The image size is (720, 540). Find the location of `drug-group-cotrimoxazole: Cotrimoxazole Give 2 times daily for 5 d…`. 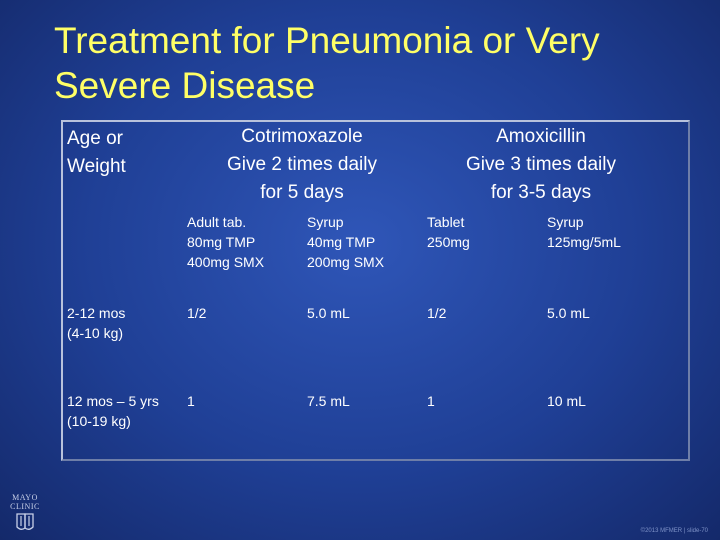

drug-group-cotrimoxazole: Cotrimoxazole Give 2 times daily for 5 d… is located at coordinates (302, 165).